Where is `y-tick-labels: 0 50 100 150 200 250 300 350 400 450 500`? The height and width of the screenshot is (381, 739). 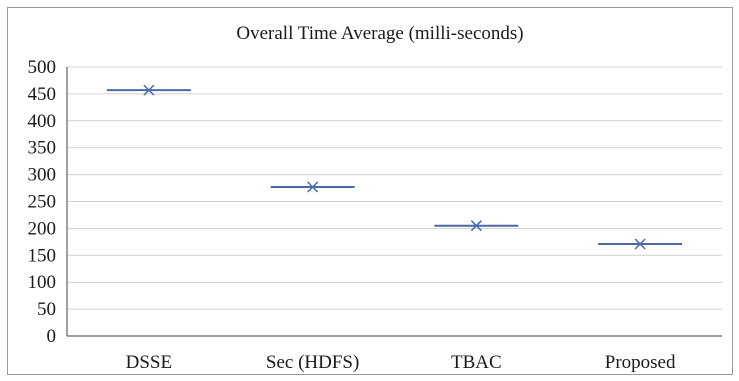
y-tick-labels: 0 50 100 150 200 250 300 350 400 450 500 is located at coordinates (42, 202).